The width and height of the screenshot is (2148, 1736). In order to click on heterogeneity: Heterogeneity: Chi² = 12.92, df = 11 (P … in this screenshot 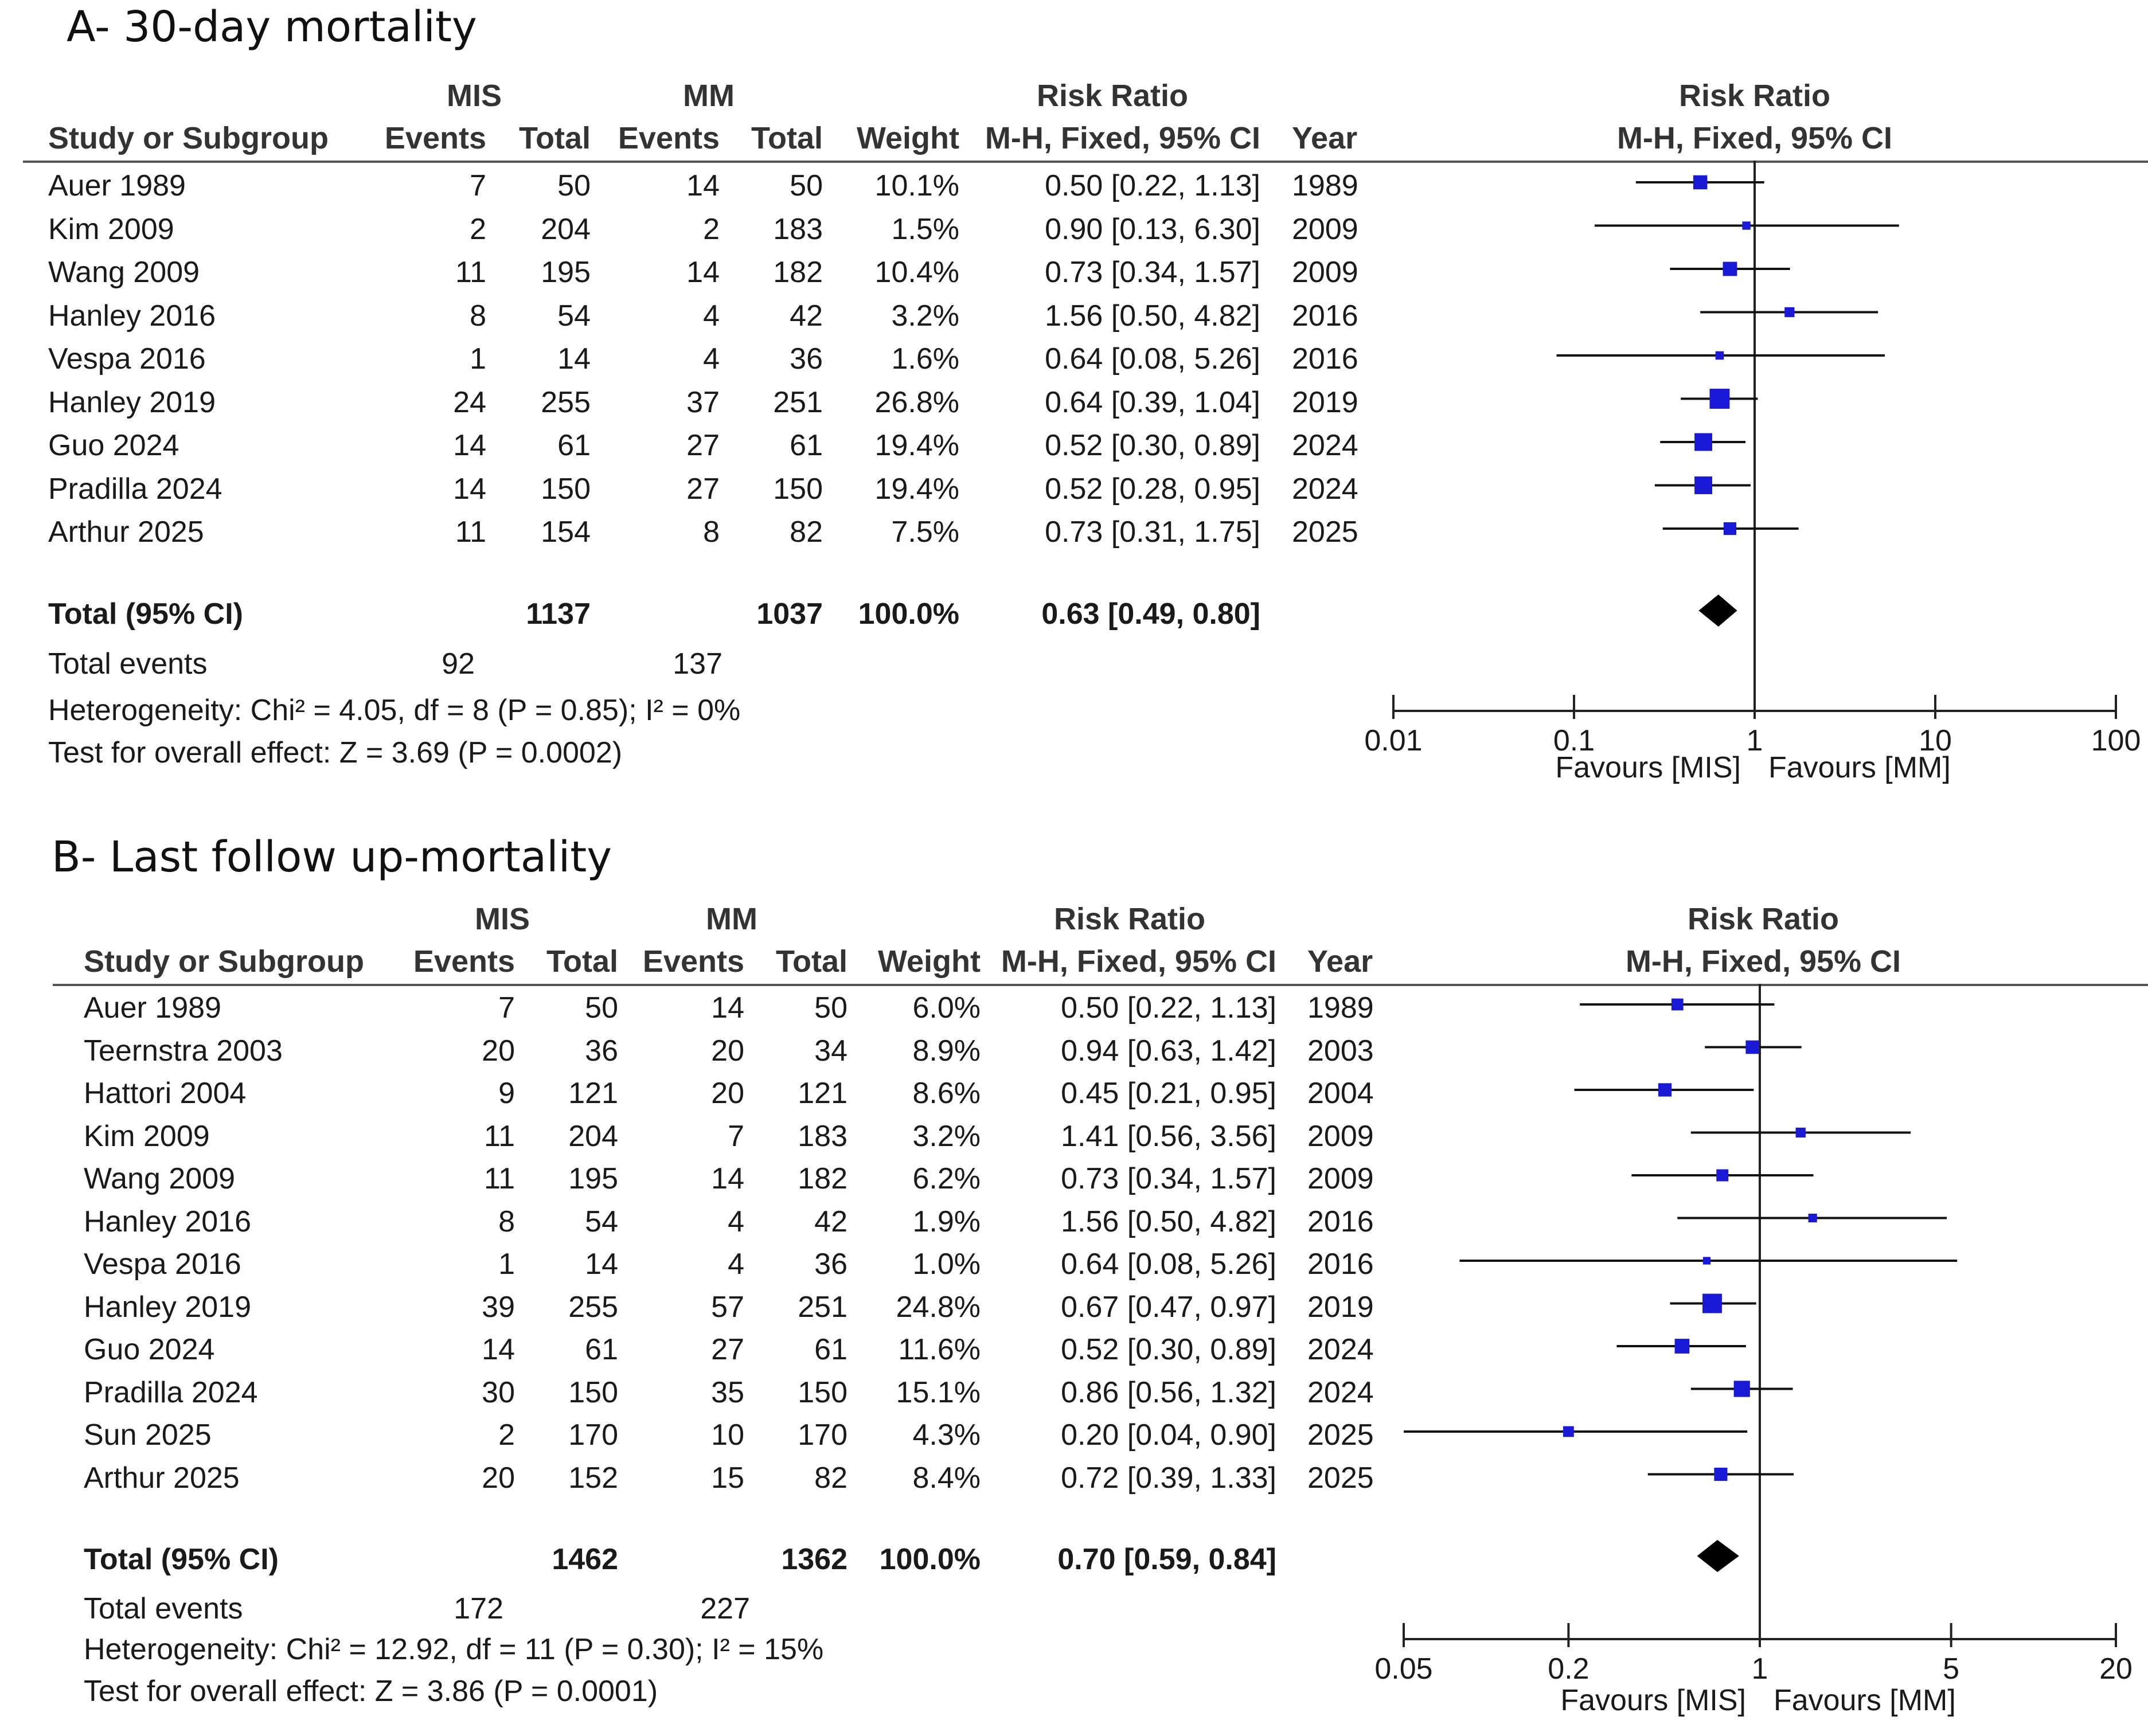, I will do `click(454, 1649)`.